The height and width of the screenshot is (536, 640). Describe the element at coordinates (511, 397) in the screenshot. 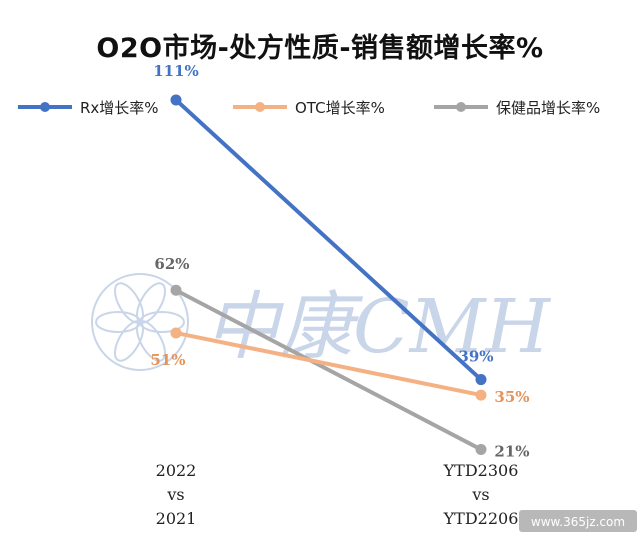

I see `data-label: 35%` at that location.